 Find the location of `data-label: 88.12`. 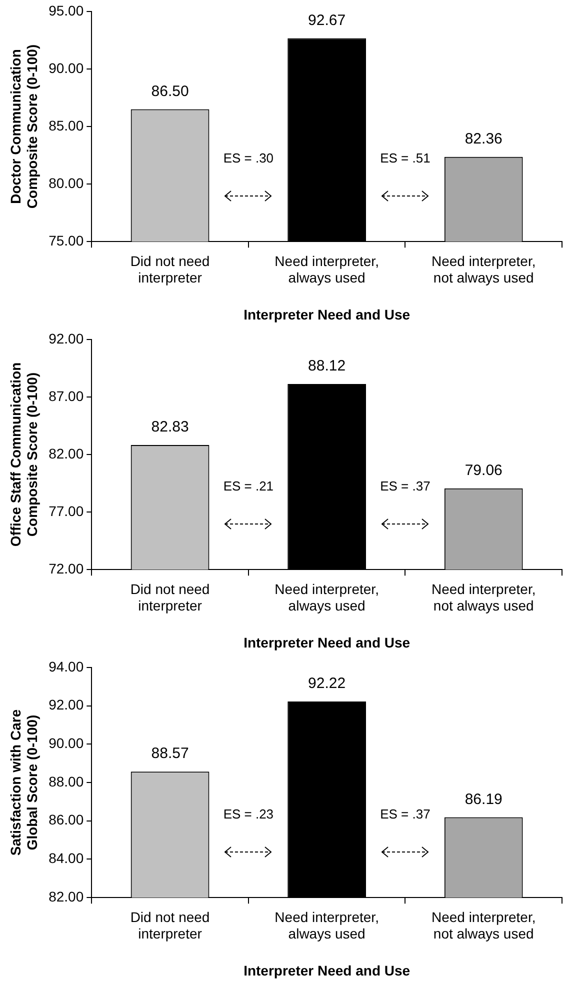

data-label: 88.12 is located at coordinates (327, 366).